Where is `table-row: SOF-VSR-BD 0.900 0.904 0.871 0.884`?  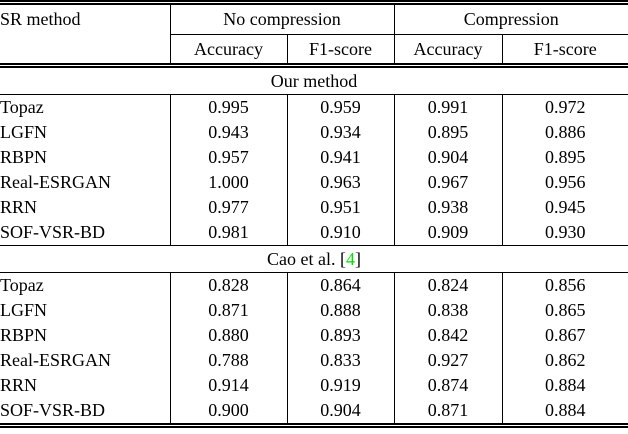 table-row: SOF-VSR-BD 0.900 0.904 0.871 0.884 is located at coordinates (314, 412).